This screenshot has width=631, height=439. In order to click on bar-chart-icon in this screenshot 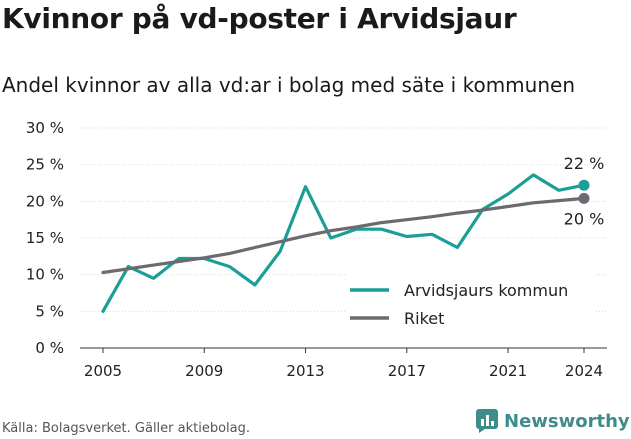, I will do `click(487, 421)`.